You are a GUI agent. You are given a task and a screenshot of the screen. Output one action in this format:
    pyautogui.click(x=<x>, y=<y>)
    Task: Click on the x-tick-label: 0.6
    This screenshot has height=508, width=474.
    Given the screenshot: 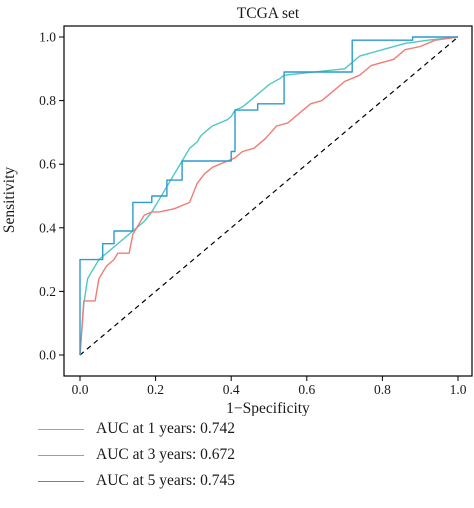 What is the action you would take?
    pyautogui.click(x=306, y=389)
    